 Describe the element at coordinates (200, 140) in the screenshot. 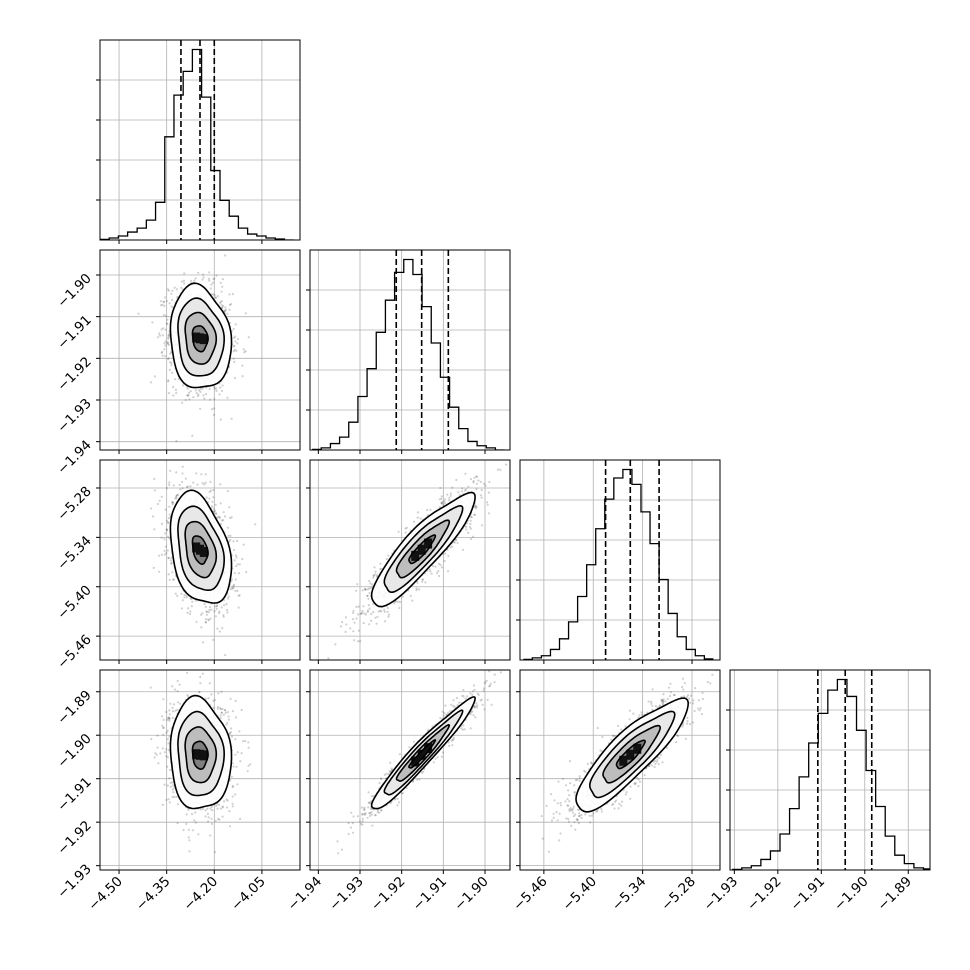

I see `panel-frame` at that location.